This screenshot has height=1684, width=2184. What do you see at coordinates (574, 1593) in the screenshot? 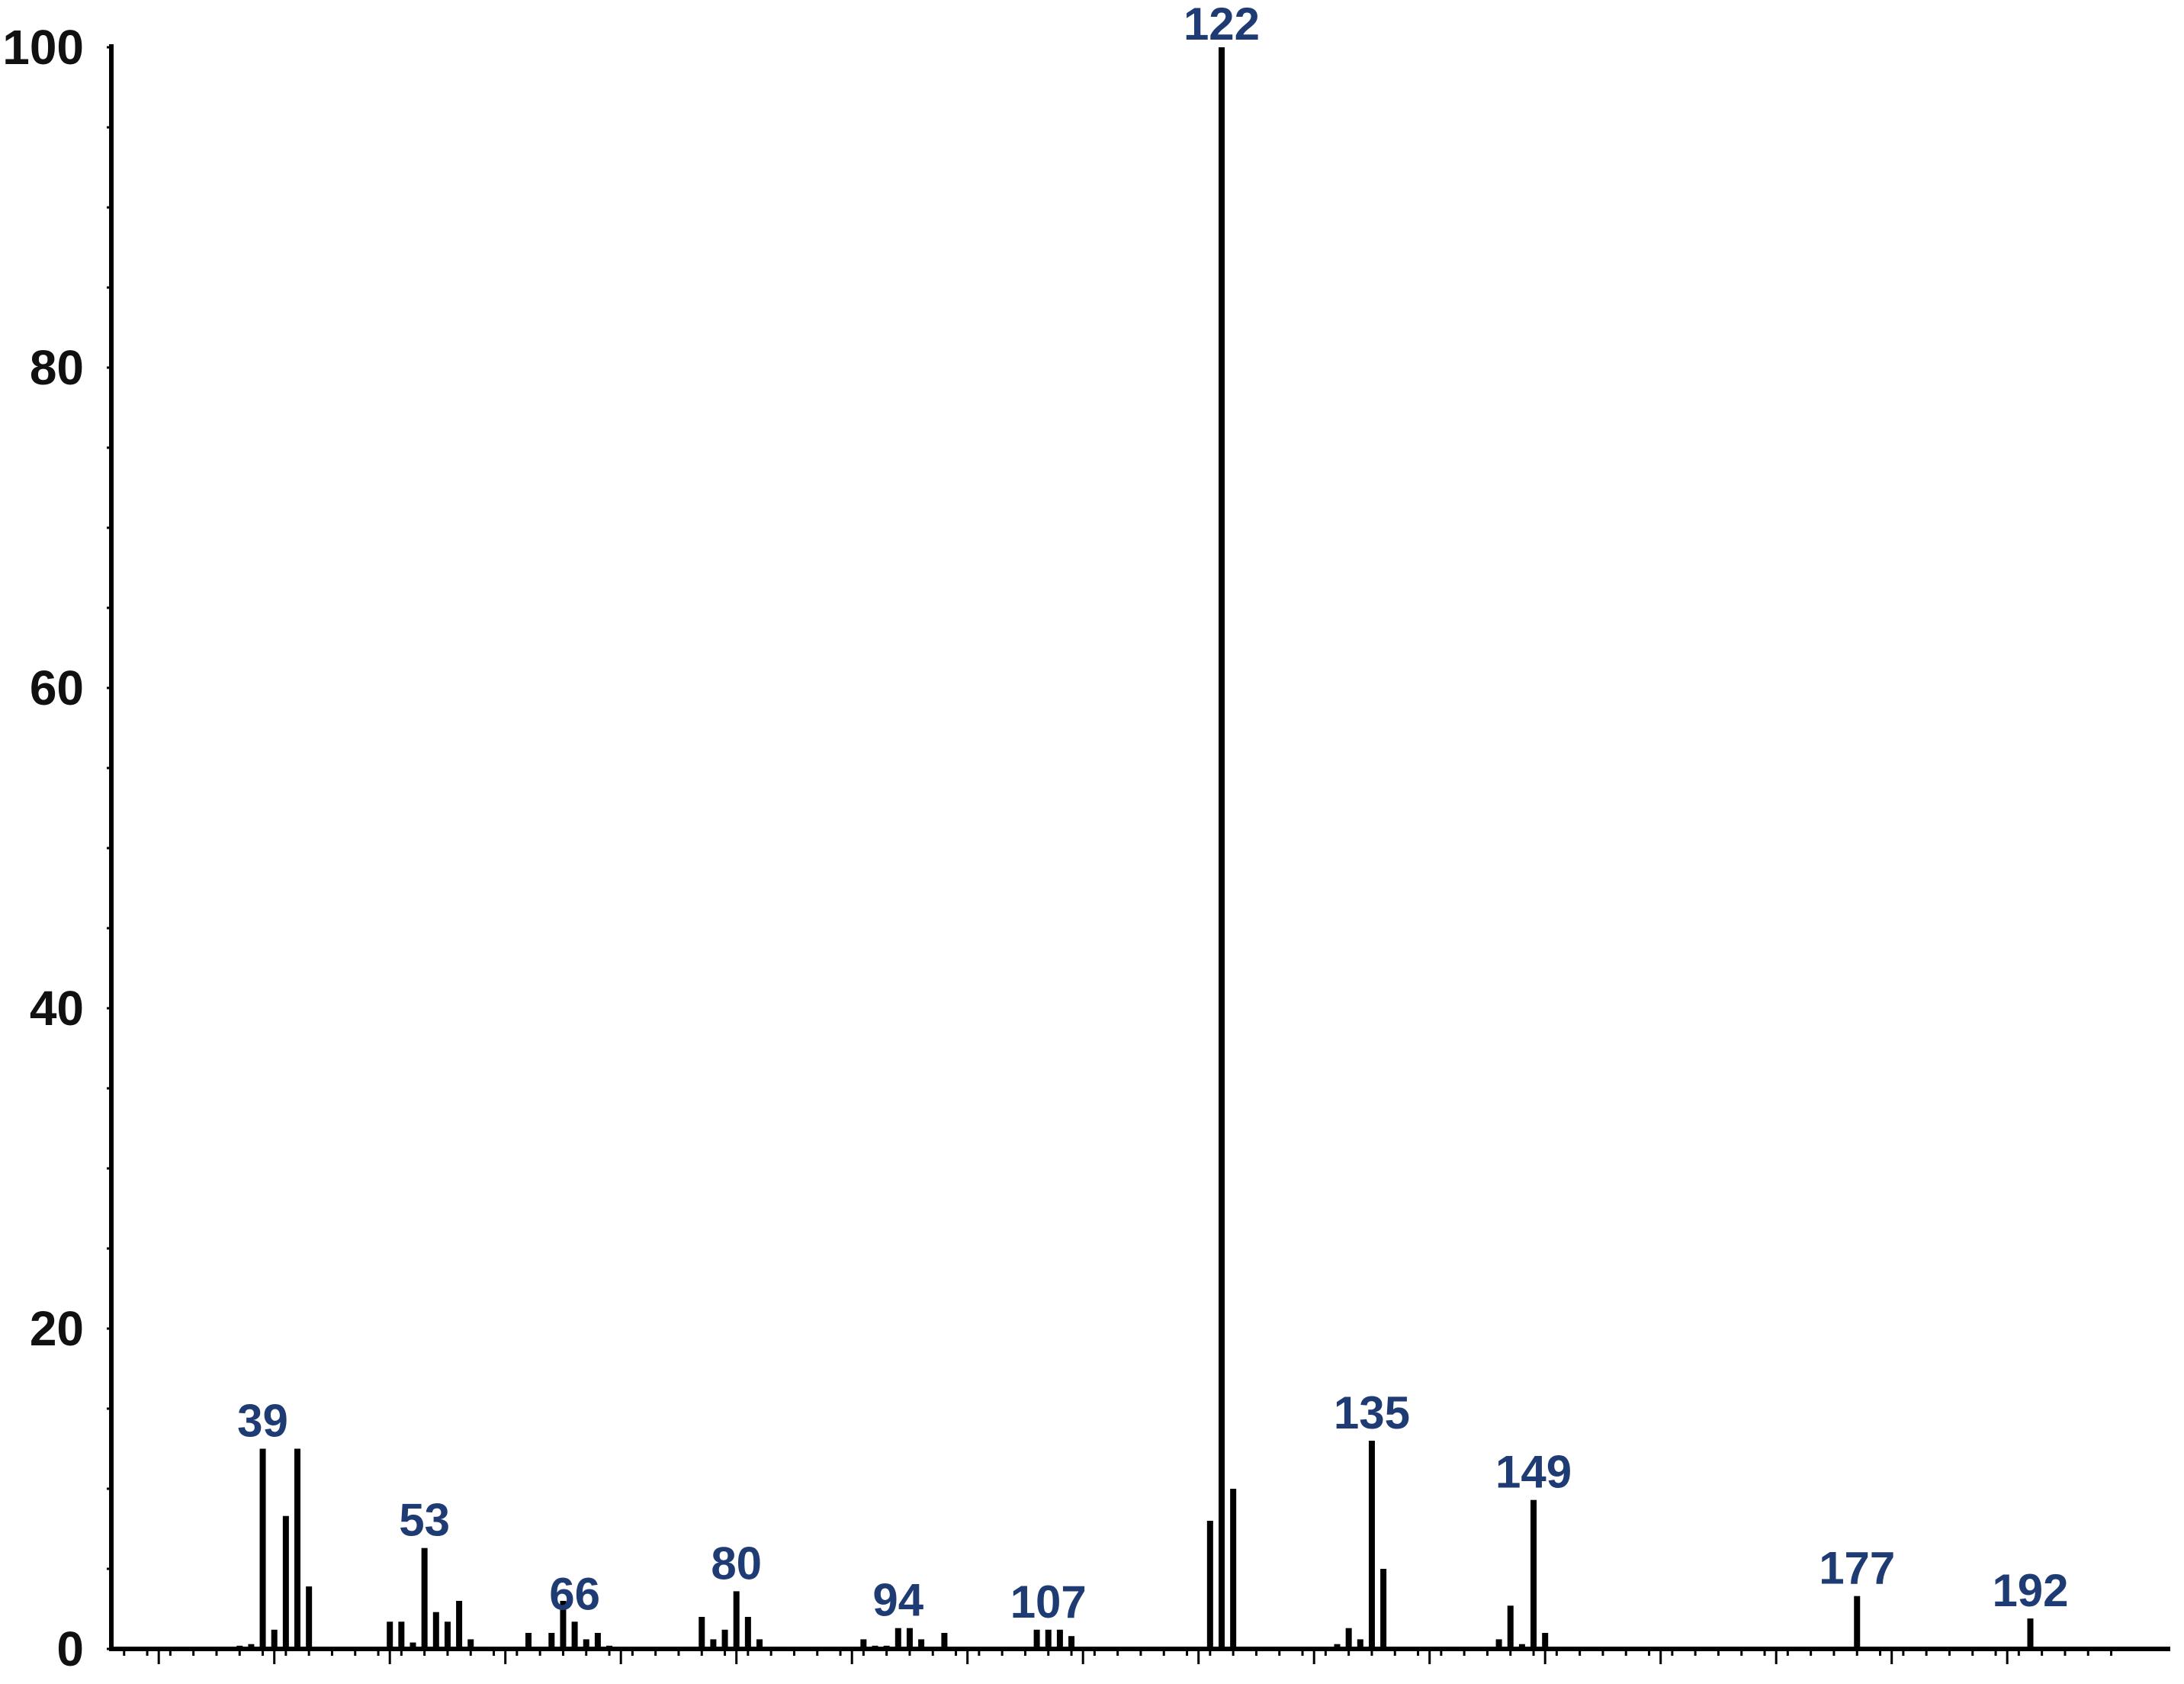
I see `peak-label: 66` at bounding box center [574, 1593].